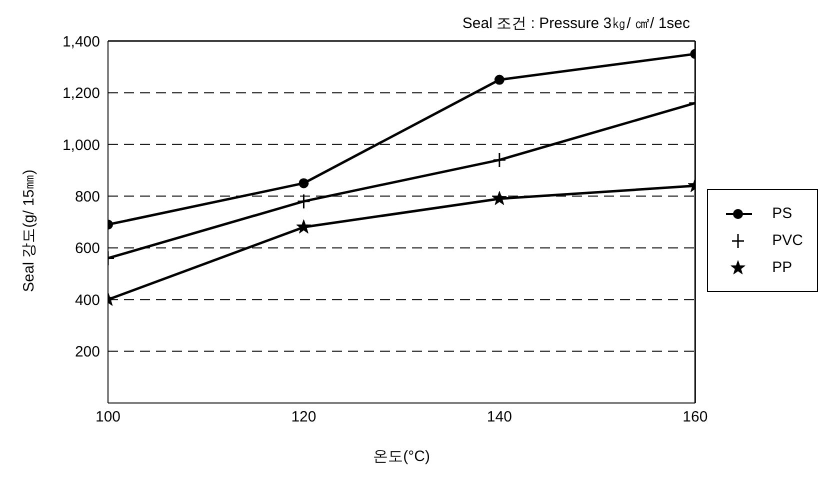 The image size is (833, 479). What do you see at coordinates (81, 41) in the screenshot?
I see `y-tick-label: 1,400` at bounding box center [81, 41].